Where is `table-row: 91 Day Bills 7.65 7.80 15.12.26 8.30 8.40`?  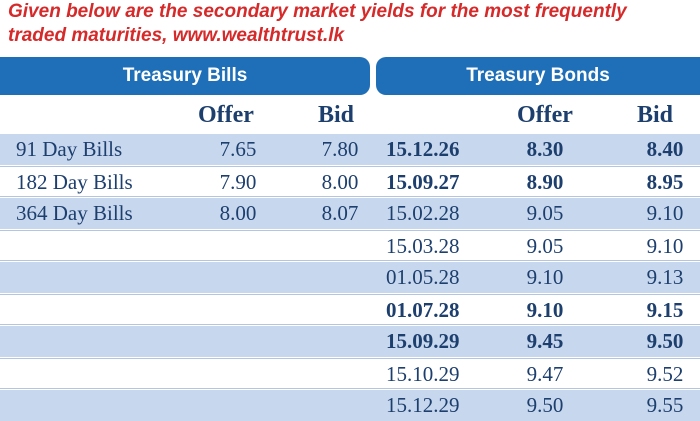 table-row: 91 Day Bills 7.65 7.80 15.12.26 8.30 8.40 is located at coordinates (350, 149).